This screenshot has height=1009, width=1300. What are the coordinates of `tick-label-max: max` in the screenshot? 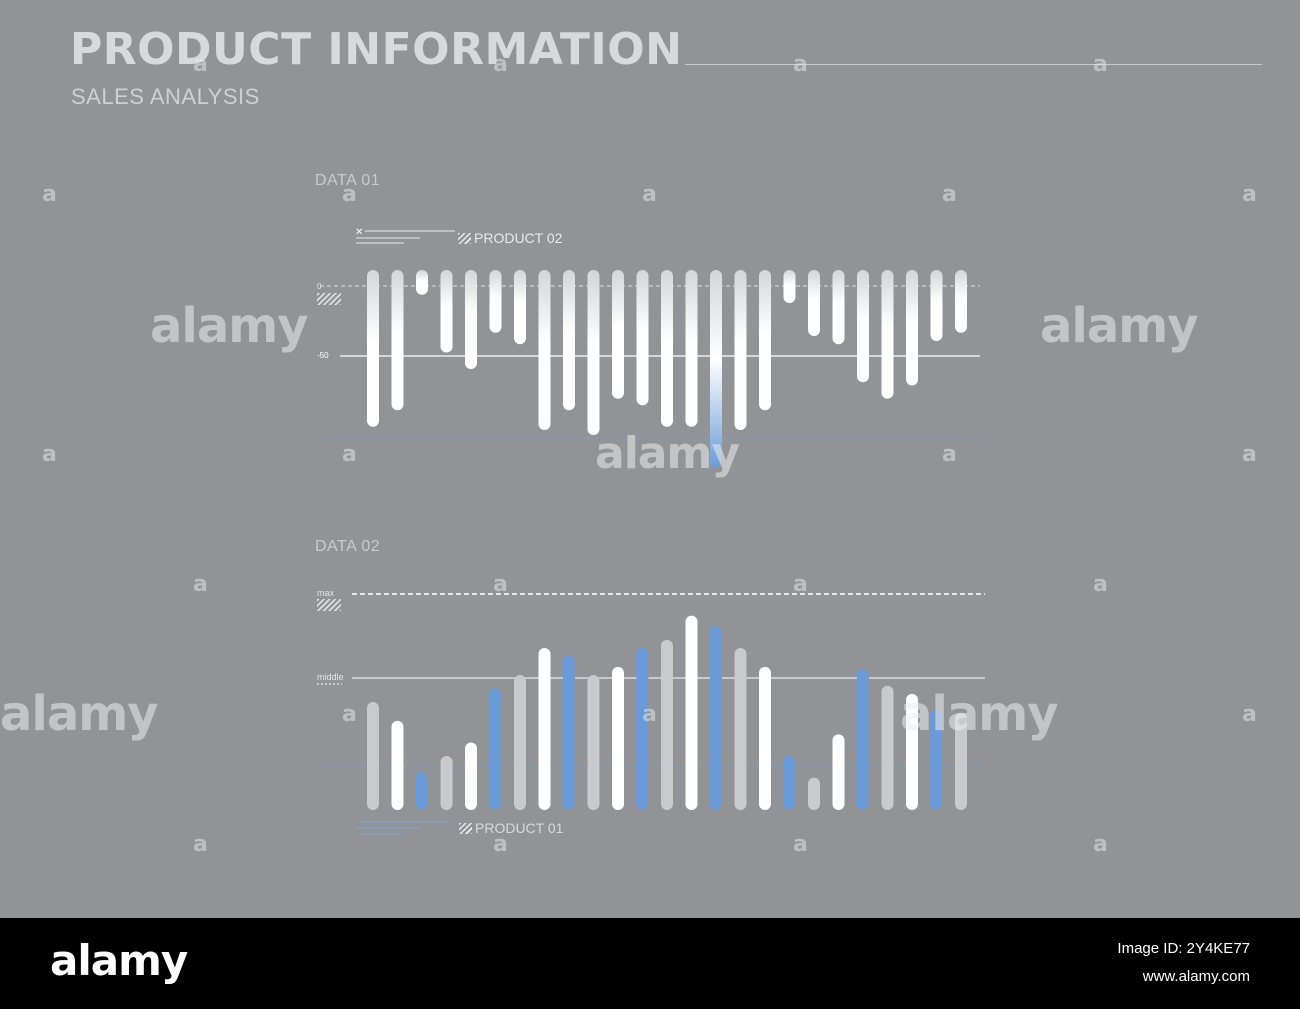 It's located at (326, 593).